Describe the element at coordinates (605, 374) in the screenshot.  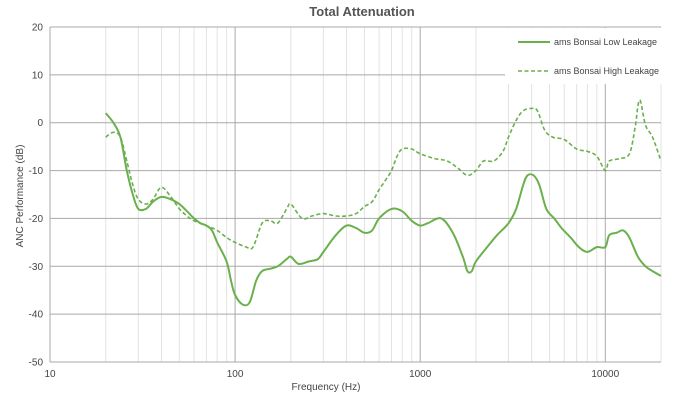
I see `x-tick-label: 10000` at that location.